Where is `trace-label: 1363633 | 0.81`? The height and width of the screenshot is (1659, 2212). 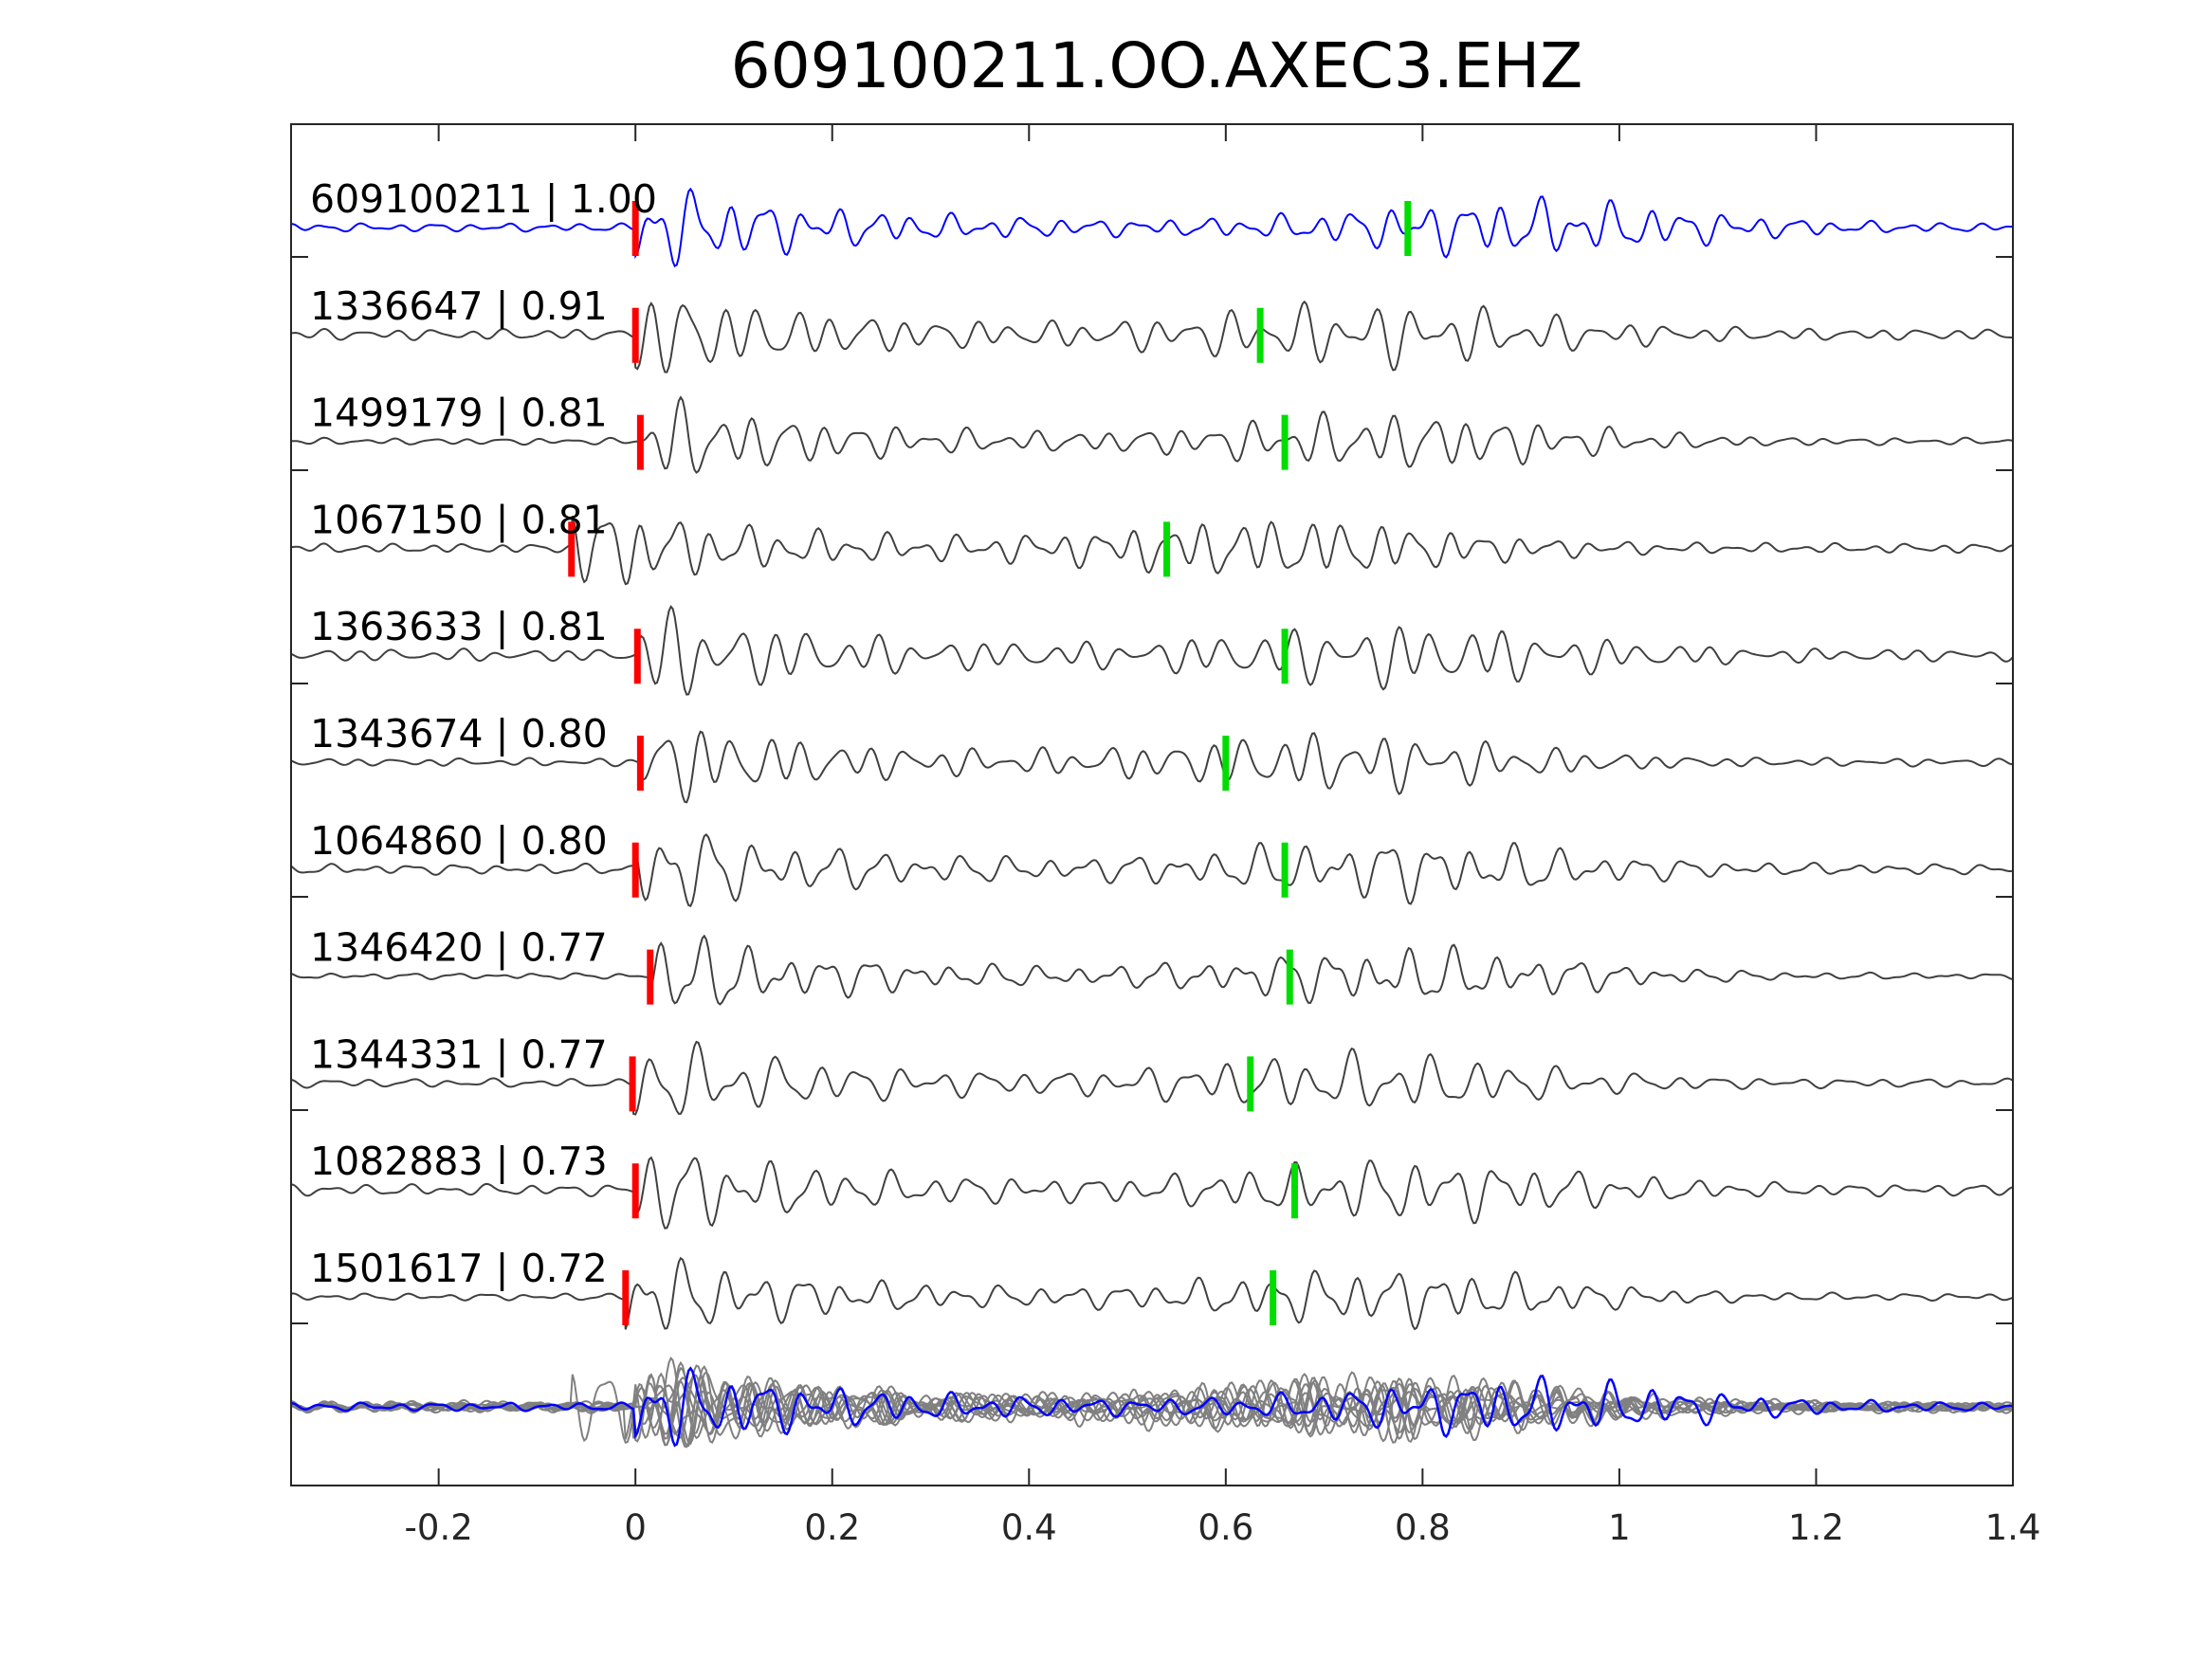 trace-label: 1363633 | 0.81 is located at coordinates (459, 626).